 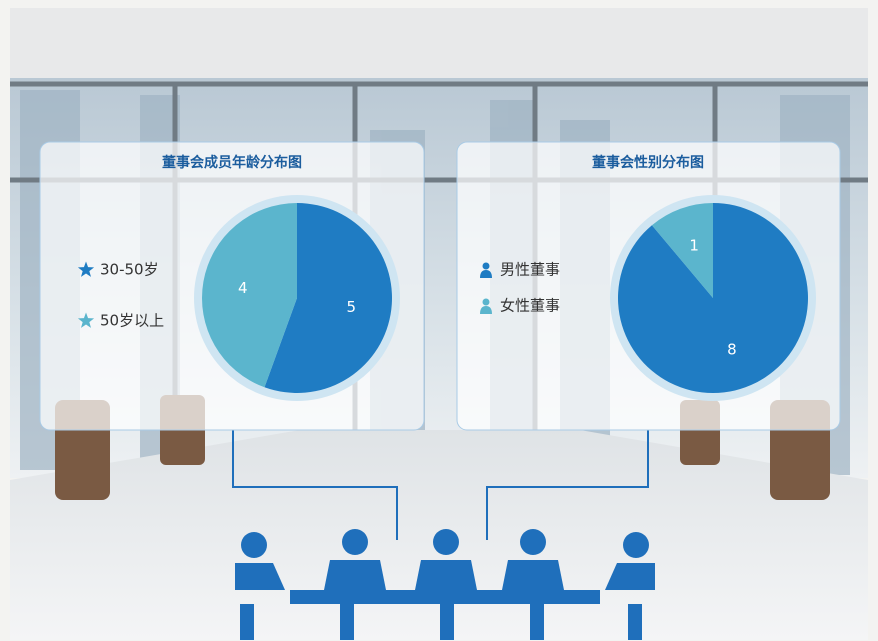 What do you see at coordinates (440, 485) in the screenshot?
I see `connectors` at bounding box center [440, 485].